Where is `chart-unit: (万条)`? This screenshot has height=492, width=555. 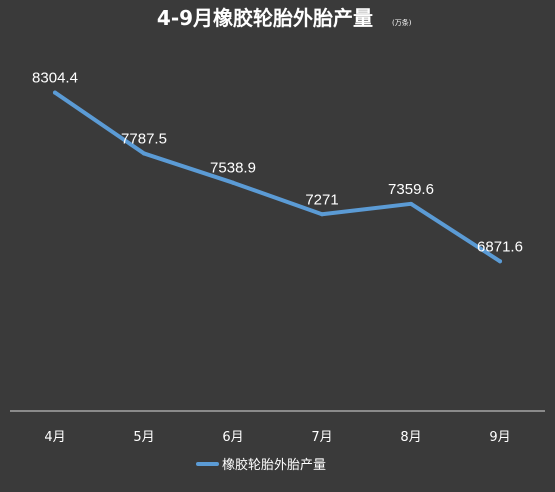 chart-unit: (万条) is located at coordinates (402, 22).